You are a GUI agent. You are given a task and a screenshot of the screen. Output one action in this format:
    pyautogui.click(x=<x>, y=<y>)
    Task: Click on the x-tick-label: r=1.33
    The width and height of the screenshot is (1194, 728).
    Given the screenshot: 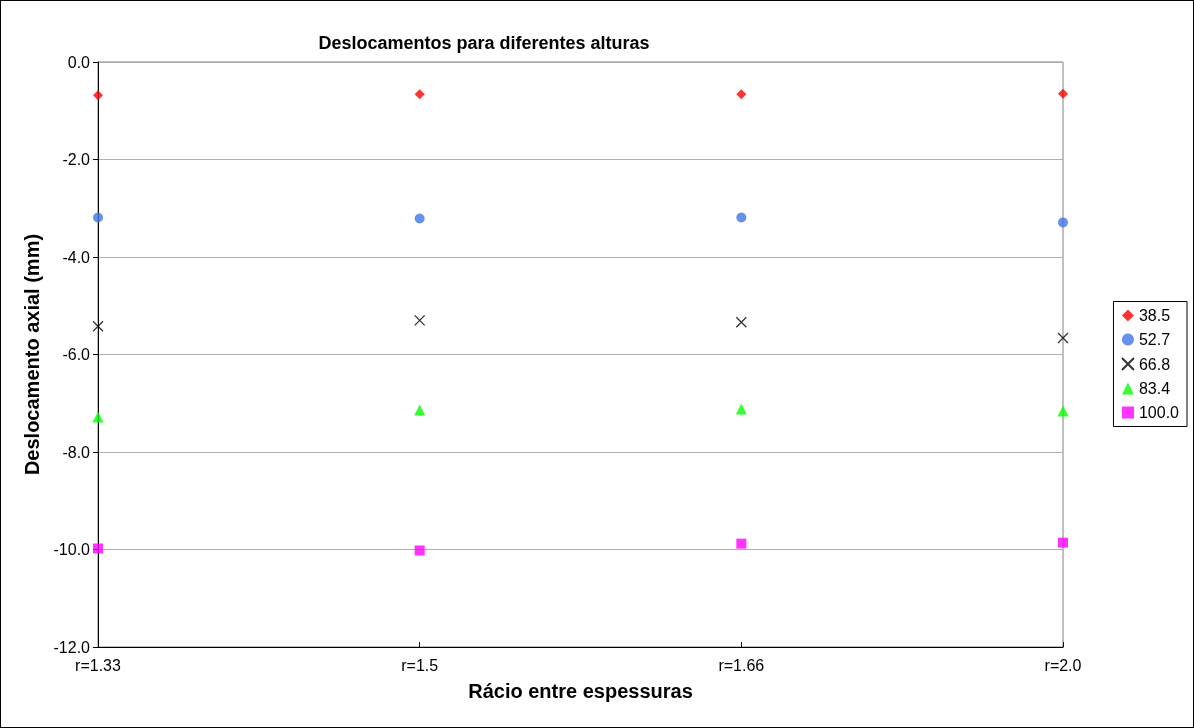 What is the action you would take?
    pyautogui.click(x=98, y=665)
    